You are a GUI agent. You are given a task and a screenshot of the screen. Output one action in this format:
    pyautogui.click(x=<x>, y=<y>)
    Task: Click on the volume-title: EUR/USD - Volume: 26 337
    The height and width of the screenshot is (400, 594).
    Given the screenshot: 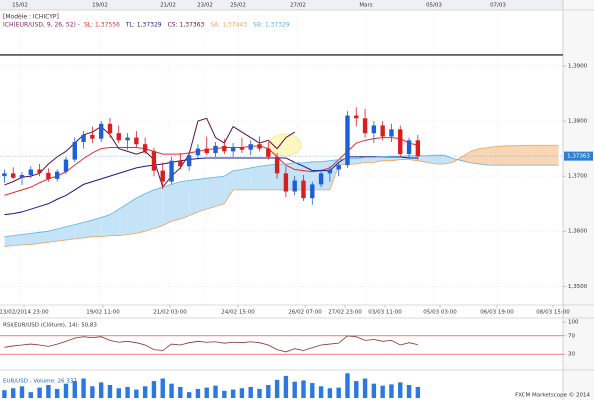 What is the action you would take?
    pyautogui.click(x=40, y=382)
    